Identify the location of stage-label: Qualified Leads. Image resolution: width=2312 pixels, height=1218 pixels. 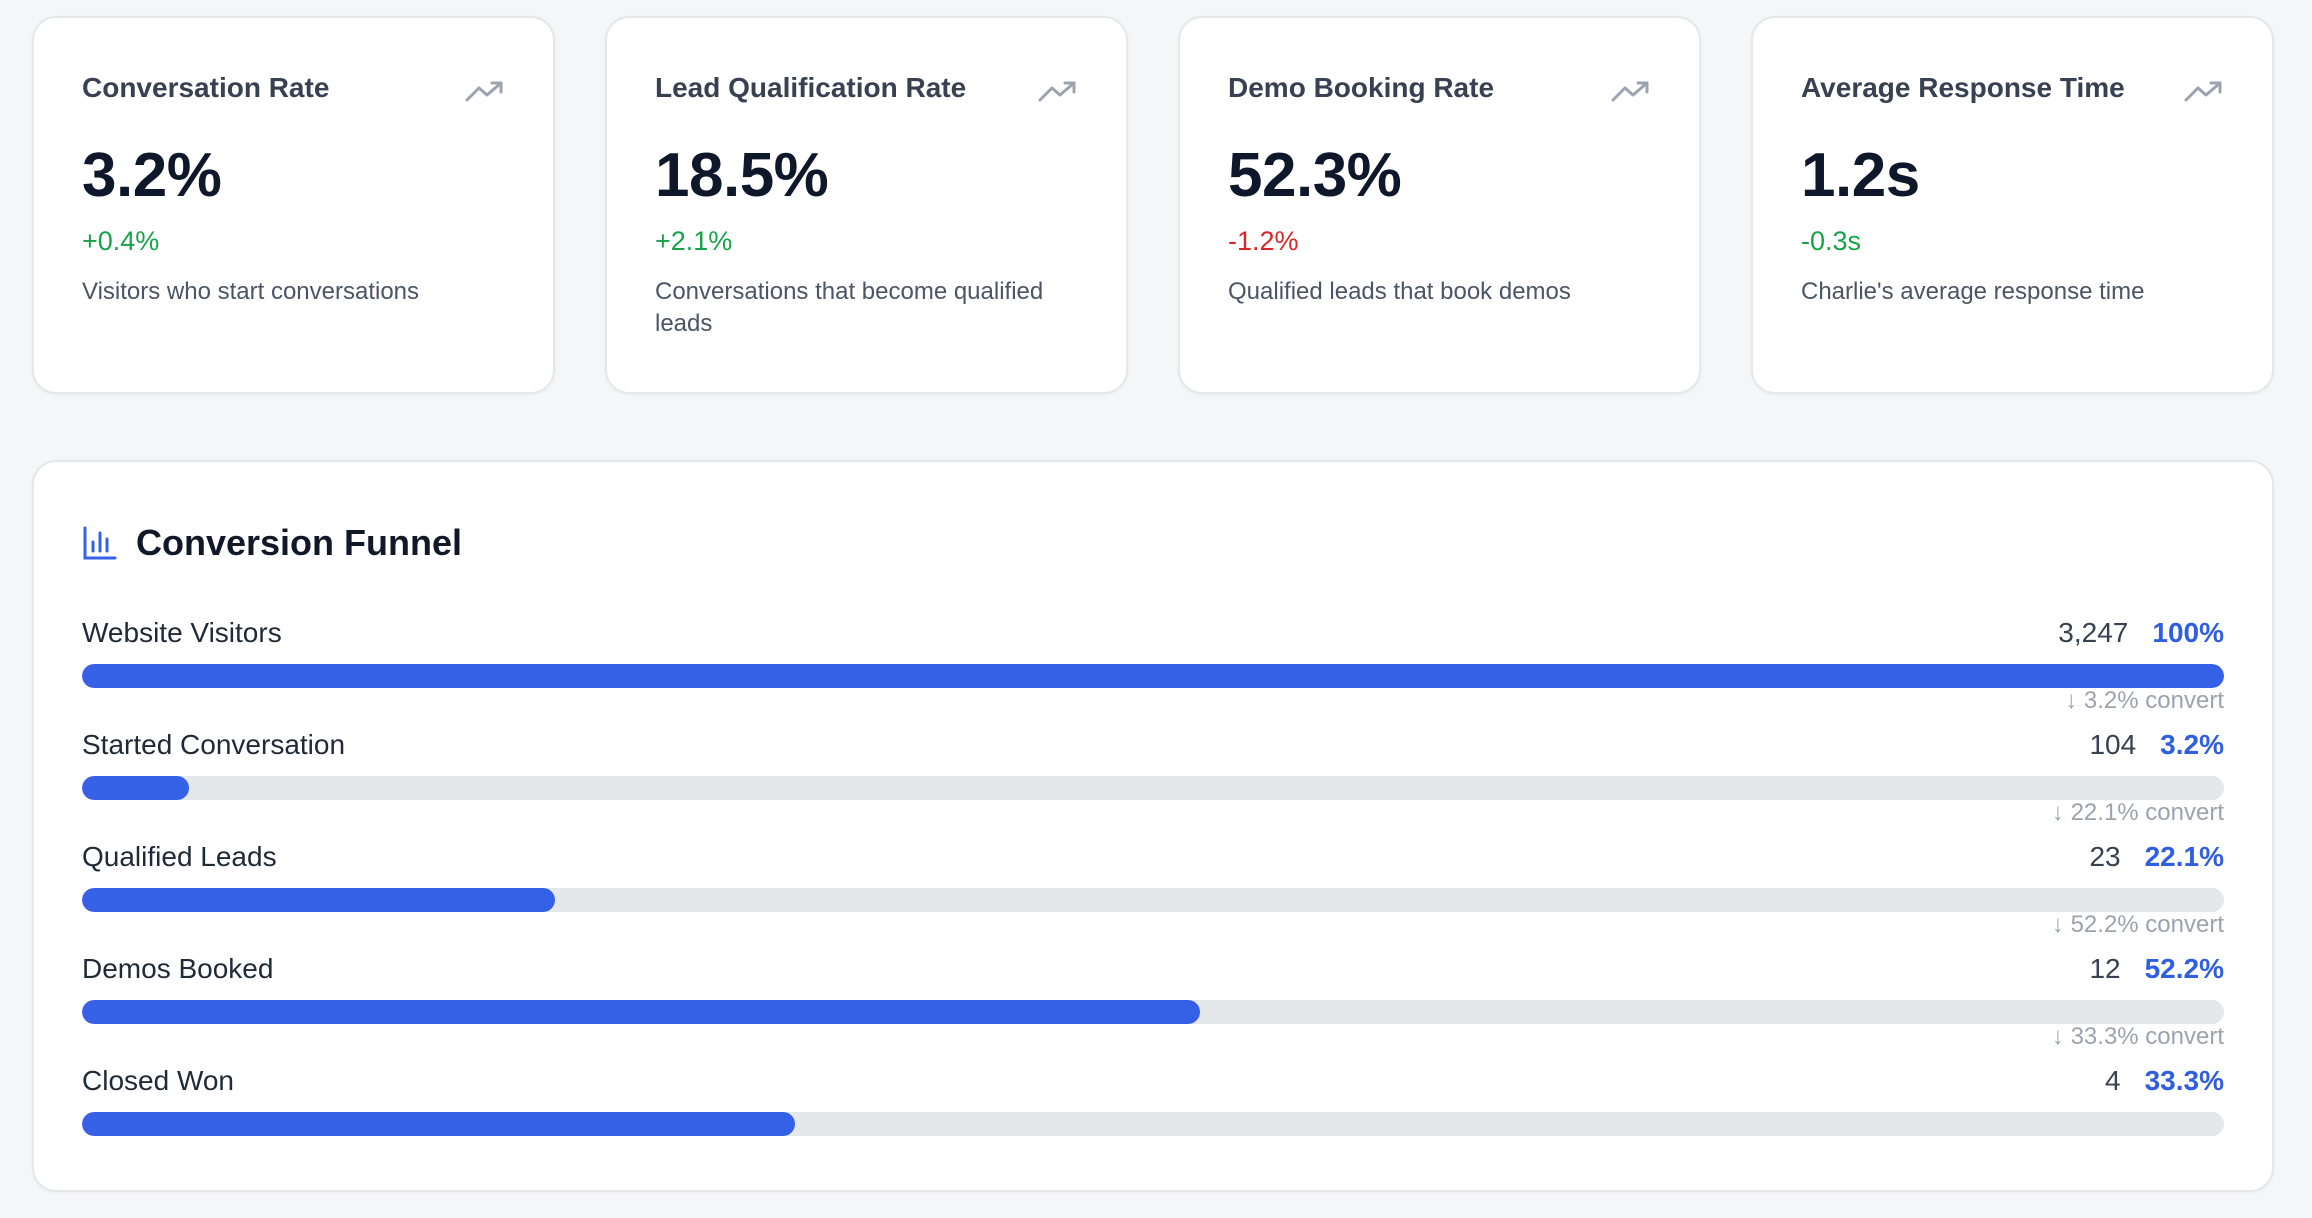
(179, 856).